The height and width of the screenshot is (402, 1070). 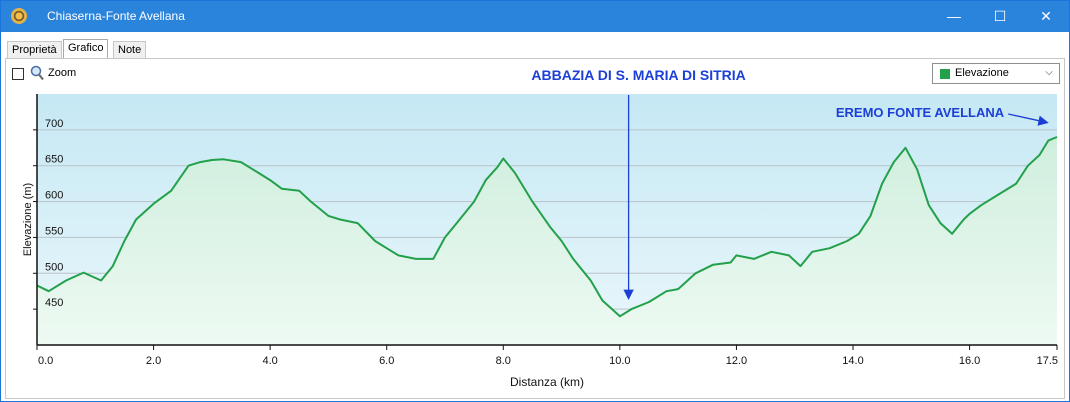 What do you see at coordinates (54, 267) in the screenshot?
I see `y-tick-label: 500` at bounding box center [54, 267].